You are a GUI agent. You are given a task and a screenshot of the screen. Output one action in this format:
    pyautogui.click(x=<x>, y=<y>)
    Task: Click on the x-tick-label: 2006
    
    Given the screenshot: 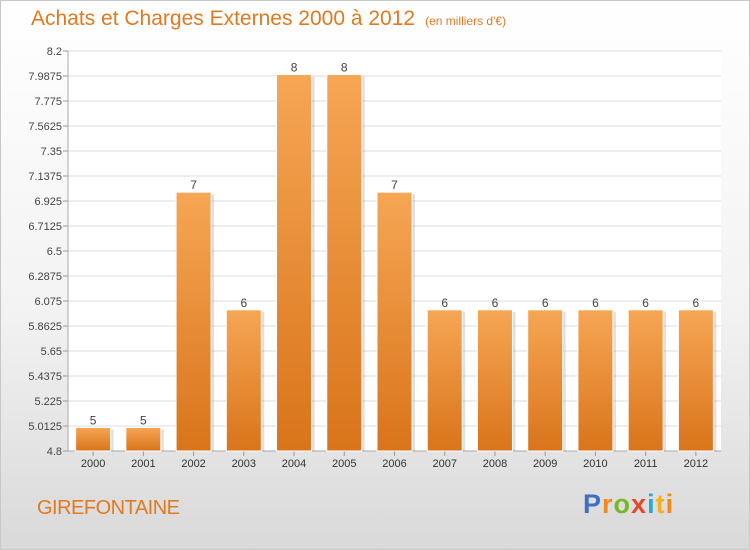 What is the action you would take?
    pyautogui.click(x=394, y=464)
    